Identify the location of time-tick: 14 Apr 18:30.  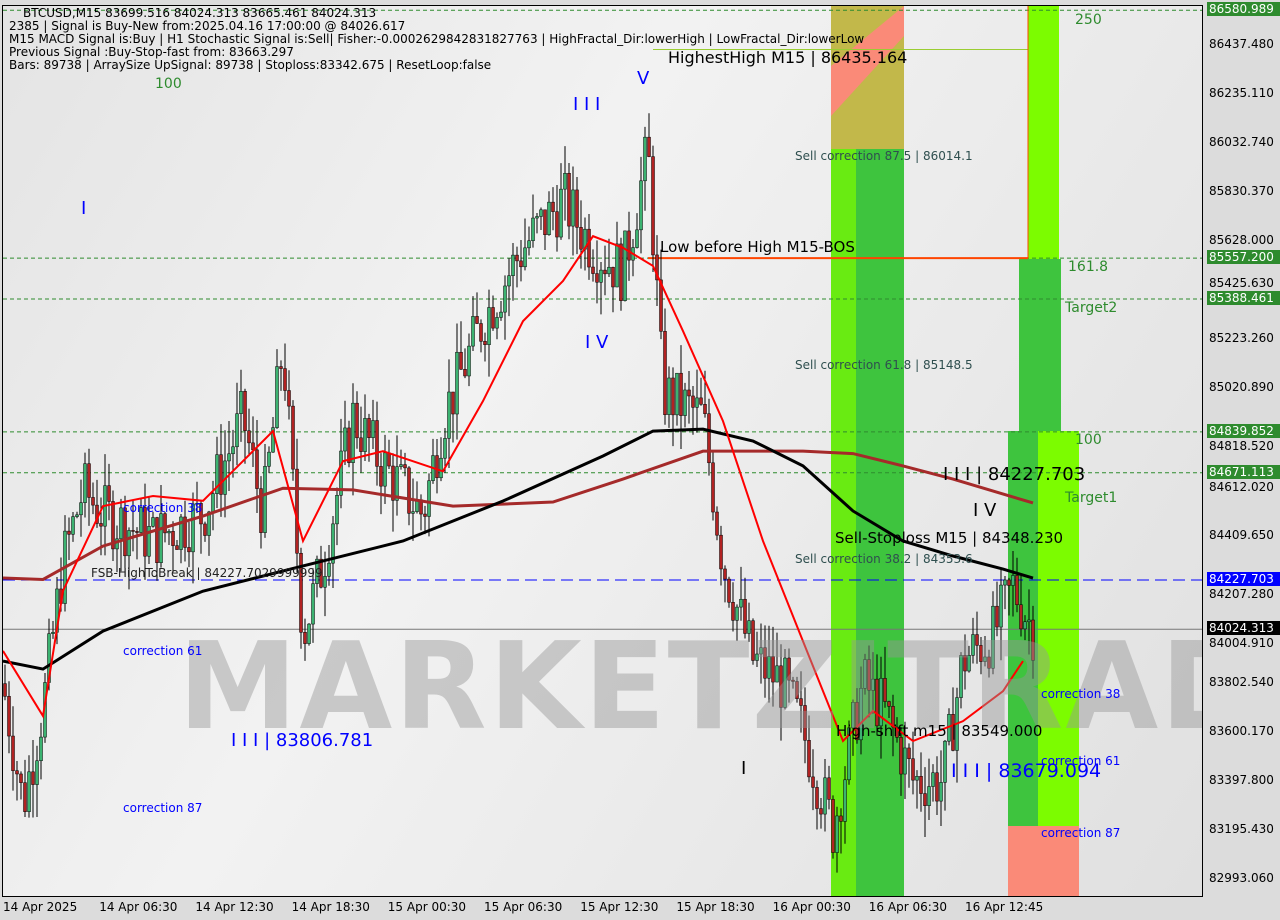
(330, 907).